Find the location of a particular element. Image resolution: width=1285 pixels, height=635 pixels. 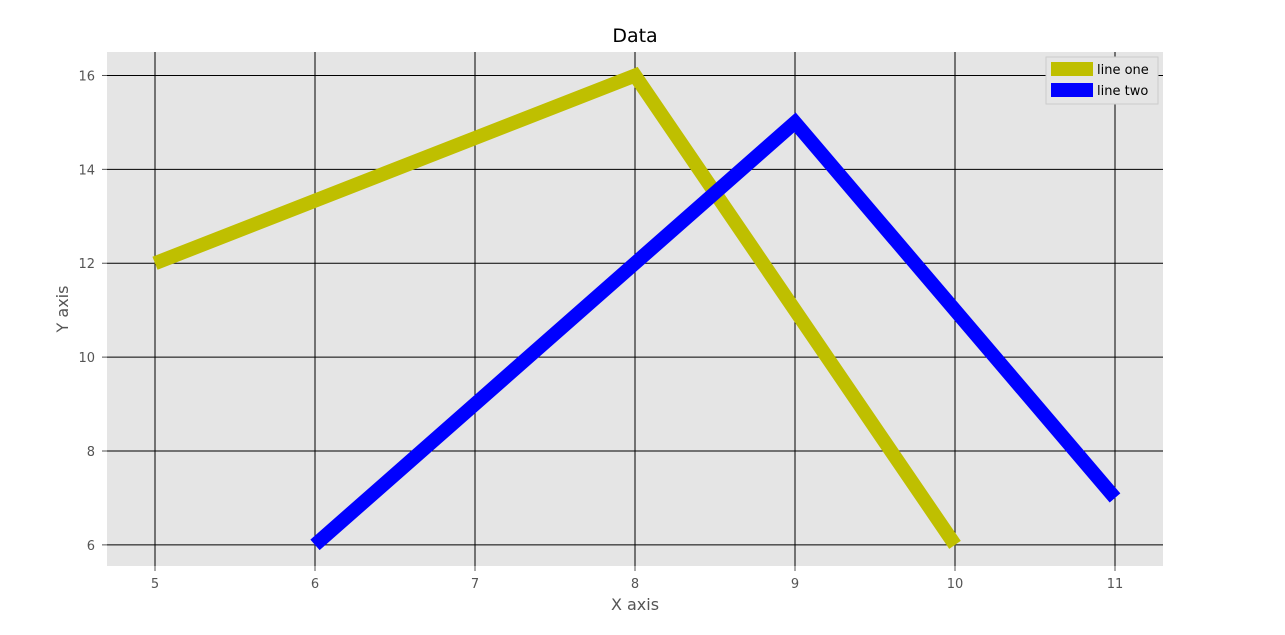

x-tick-label: 8 is located at coordinates (635, 584).